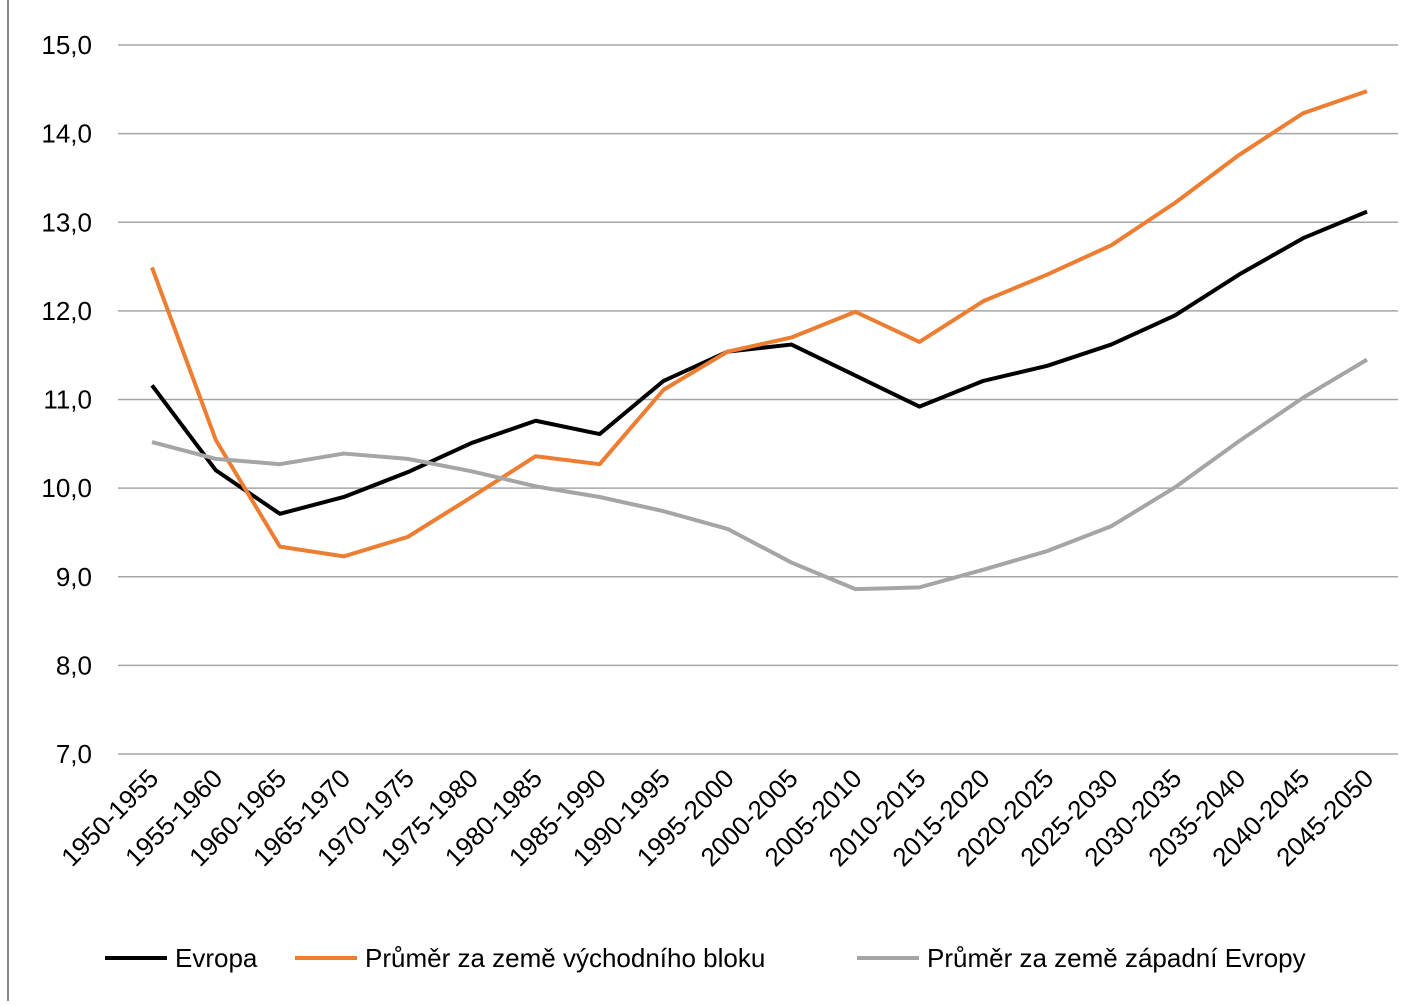 This screenshot has width=1418, height=1006. Describe the element at coordinates (66, 222) in the screenshot. I see `y-tick-label: 13,0` at that location.